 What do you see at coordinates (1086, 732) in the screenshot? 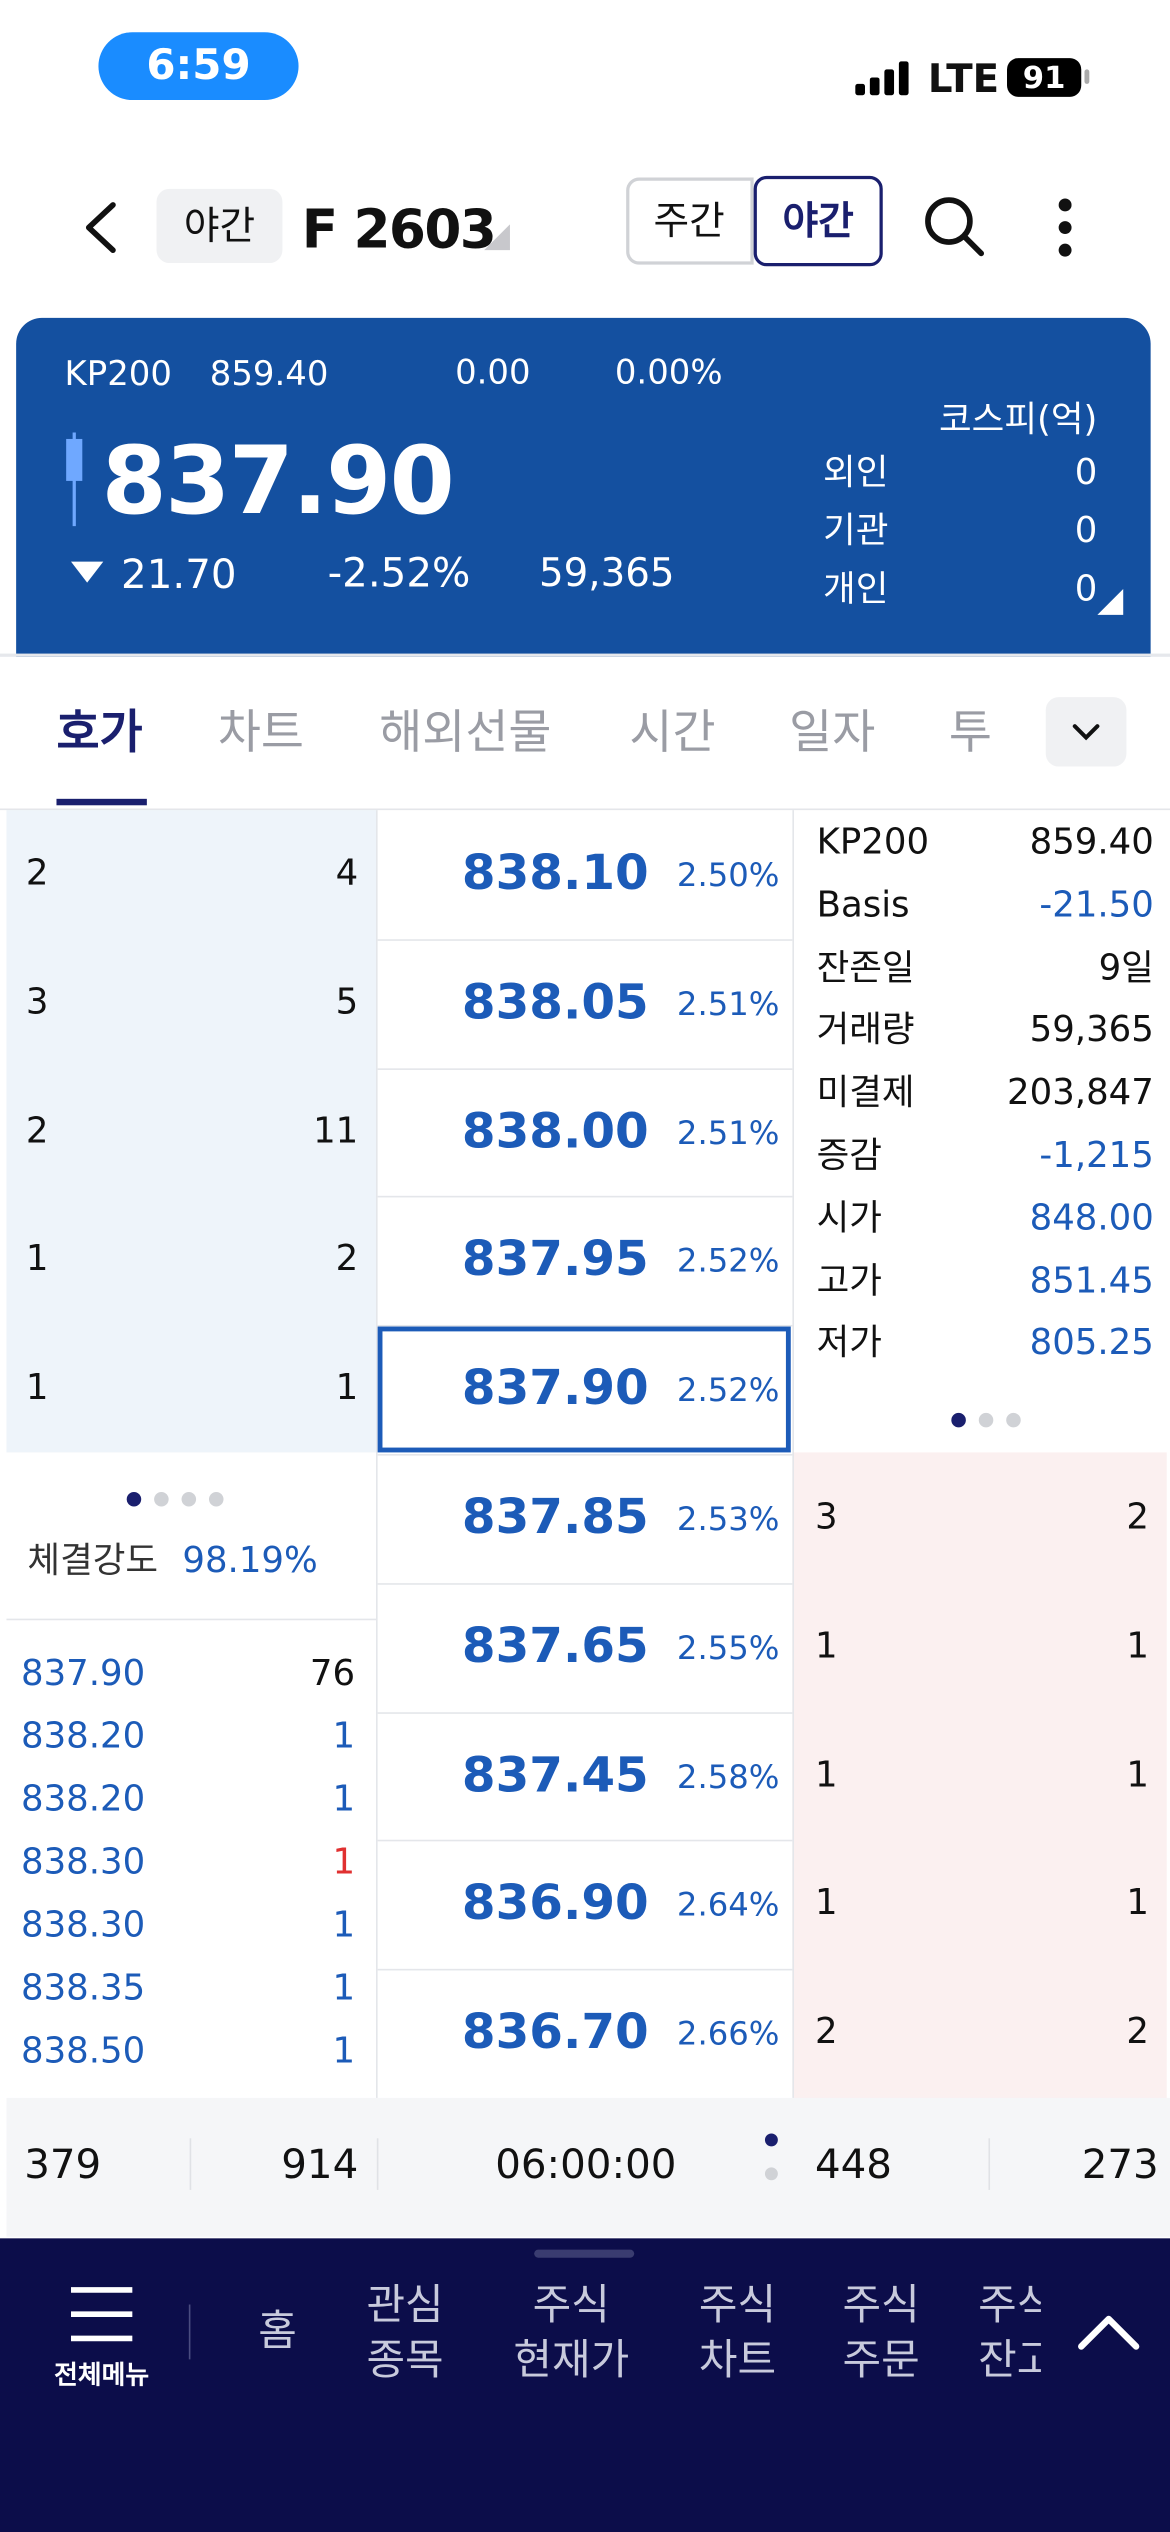
I see `tab-dropdown` at bounding box center [1086, 732].